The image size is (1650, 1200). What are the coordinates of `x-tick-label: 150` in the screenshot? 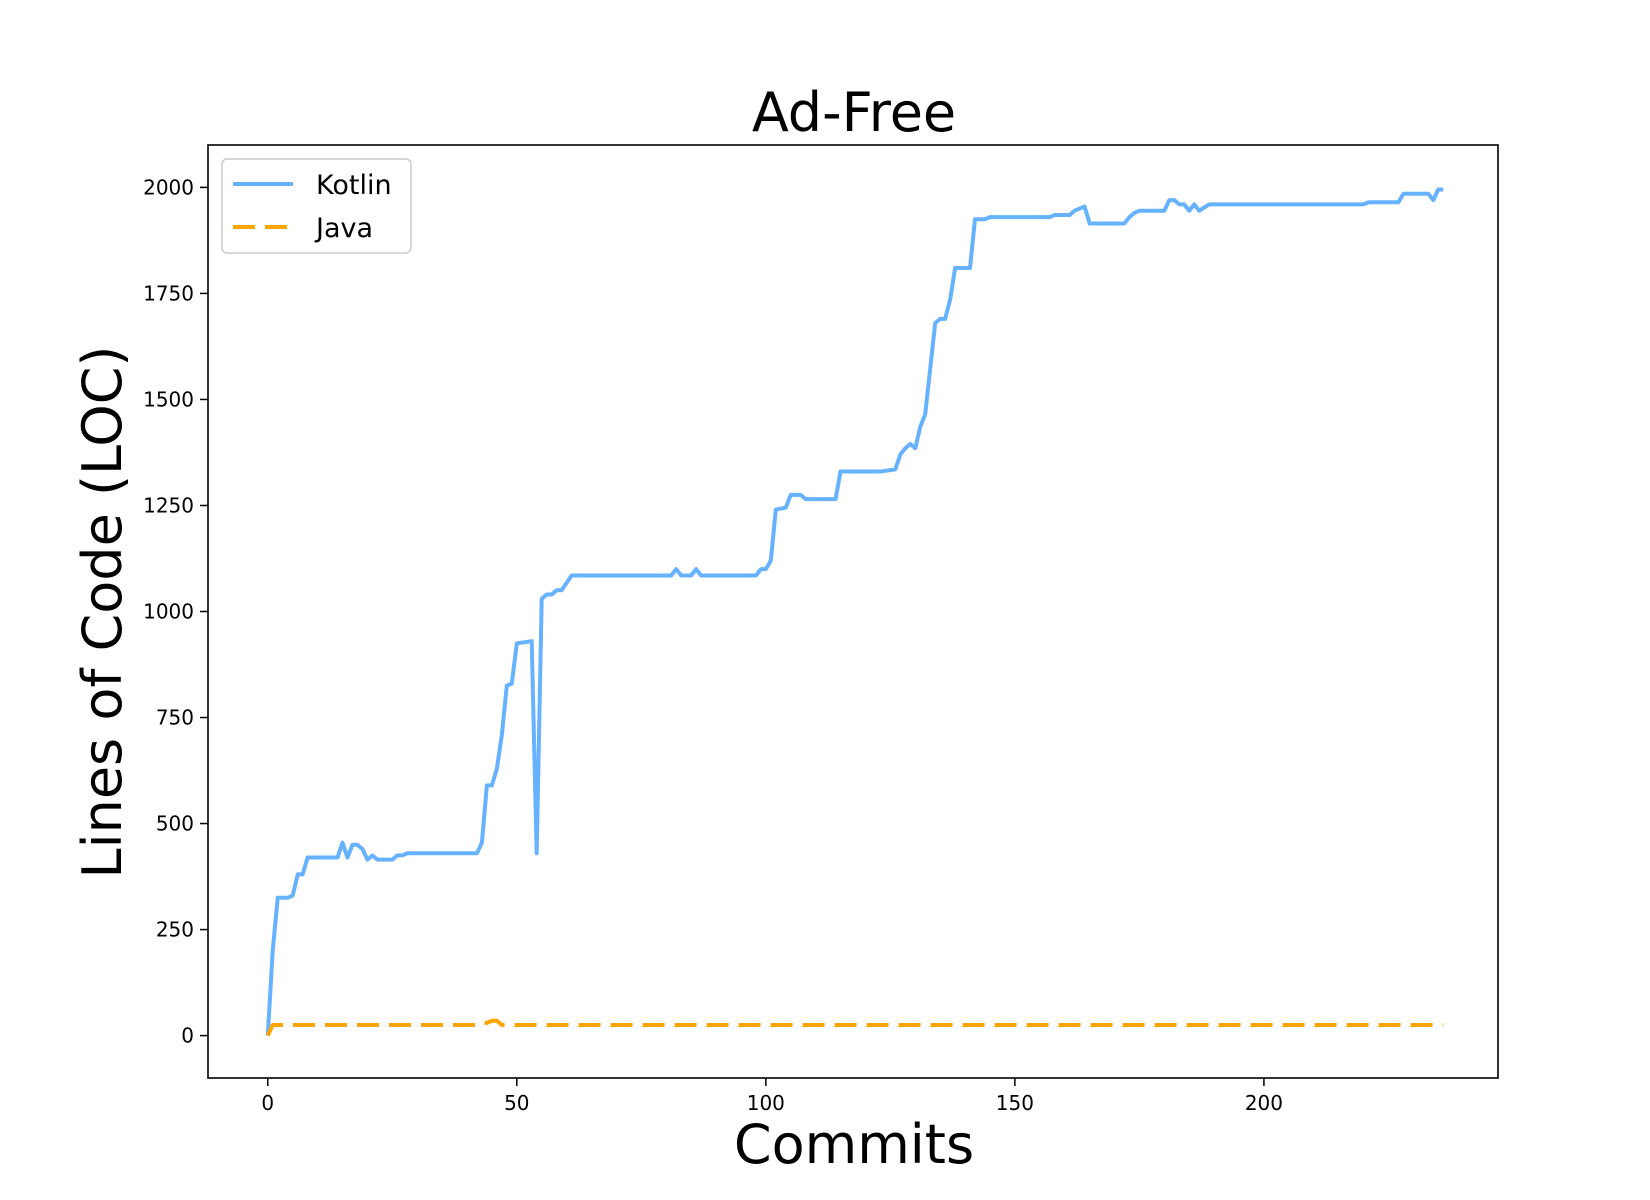 It's located at (1015, 1103).